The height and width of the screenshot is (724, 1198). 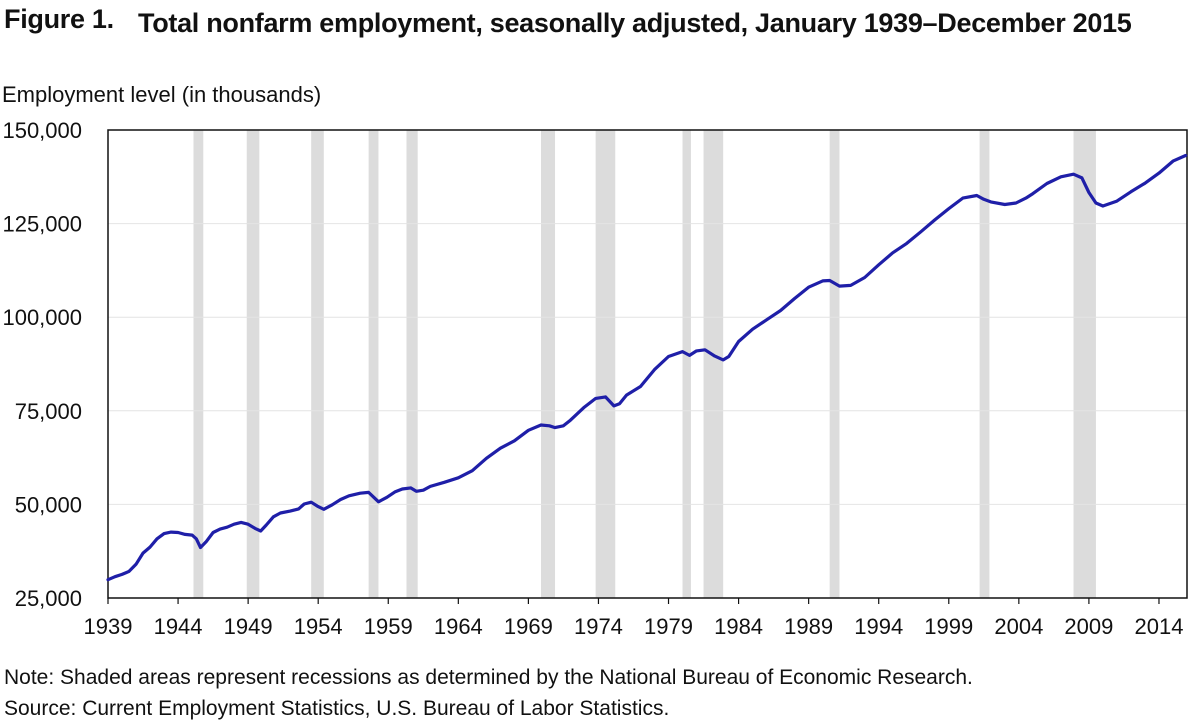 What do you see at coordinates (42, 130) in the screenshot?
I see `y-tick-label: 150,000` at bounding box center [42, 130].